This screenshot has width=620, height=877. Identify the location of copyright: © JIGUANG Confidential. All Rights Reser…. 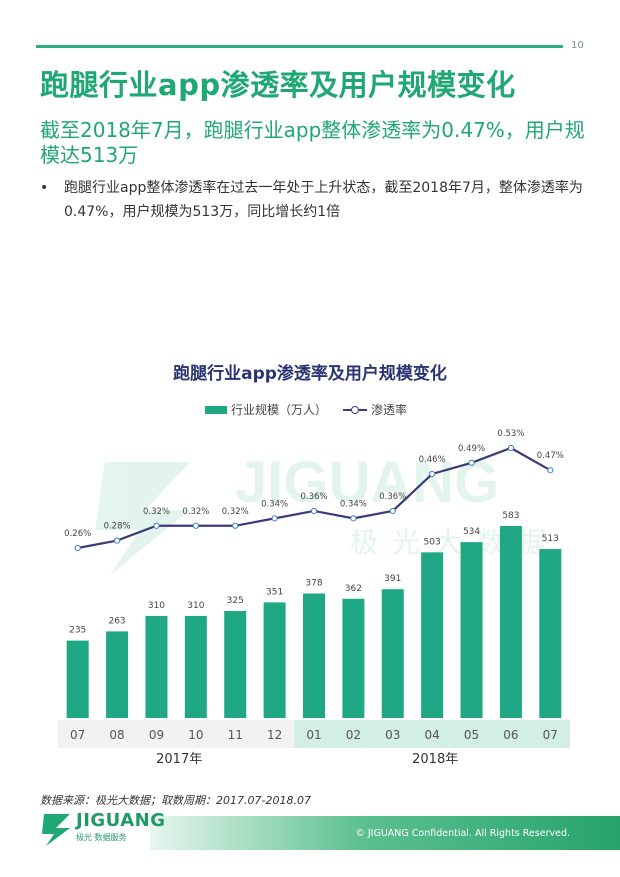
(462, 833).